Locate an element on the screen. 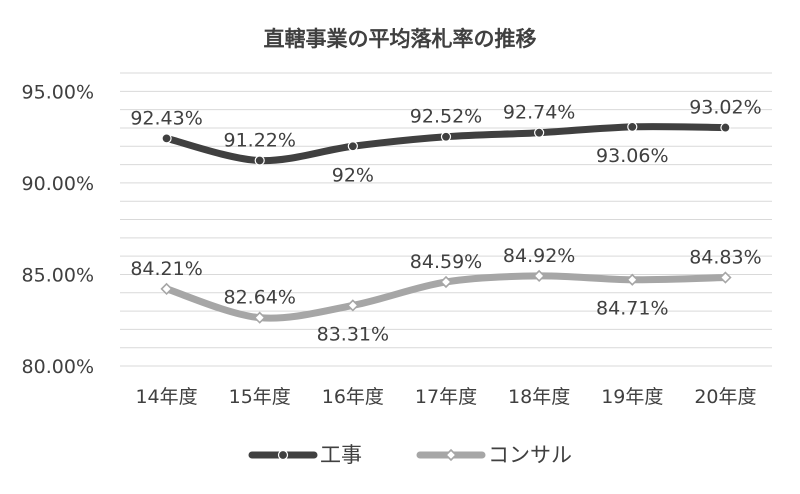 This screenshot has height=494, width=800. y-tick-label: 90.00% is located at coordinates (58, 184).